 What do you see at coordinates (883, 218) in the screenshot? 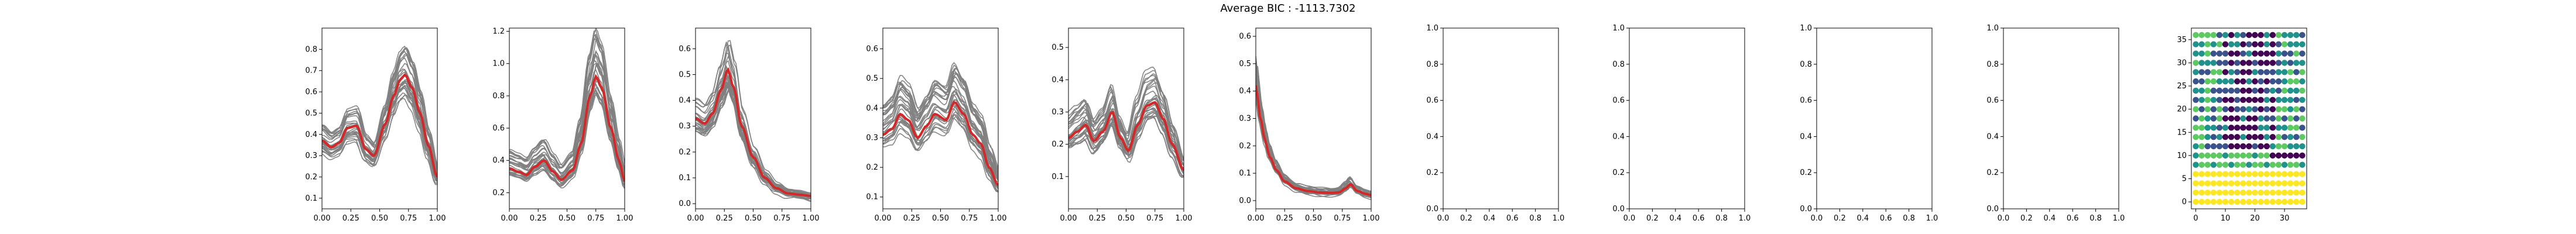
I see `x-tick-label: 0.00` at bounding box center [883, 218].